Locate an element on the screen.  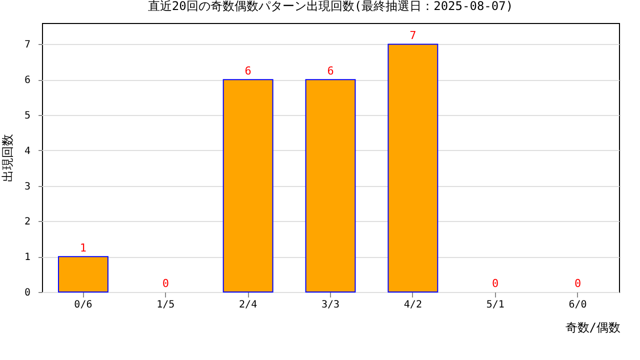
y-tick-label: 4 is located at coordinates (27, 151).